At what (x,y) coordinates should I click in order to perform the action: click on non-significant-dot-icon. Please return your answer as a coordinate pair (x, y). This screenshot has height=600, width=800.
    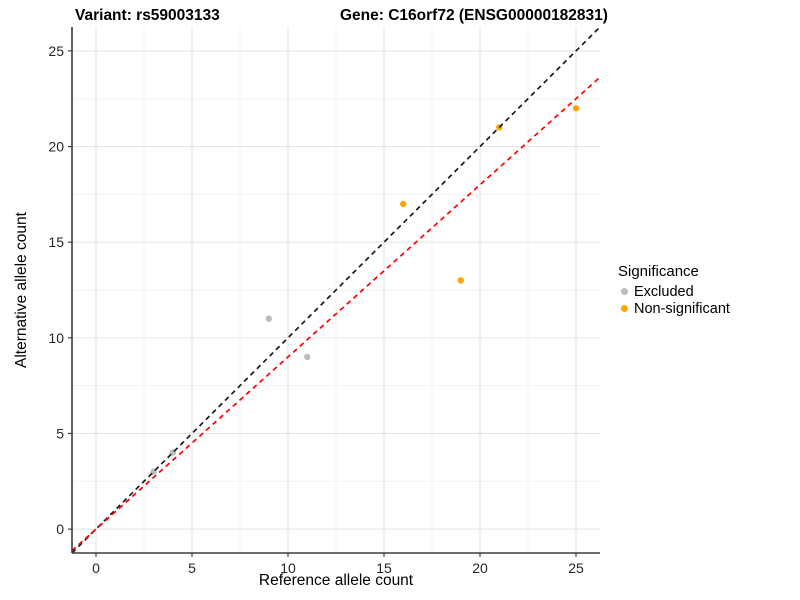
    Looking at the image, I should click on (624, 308).